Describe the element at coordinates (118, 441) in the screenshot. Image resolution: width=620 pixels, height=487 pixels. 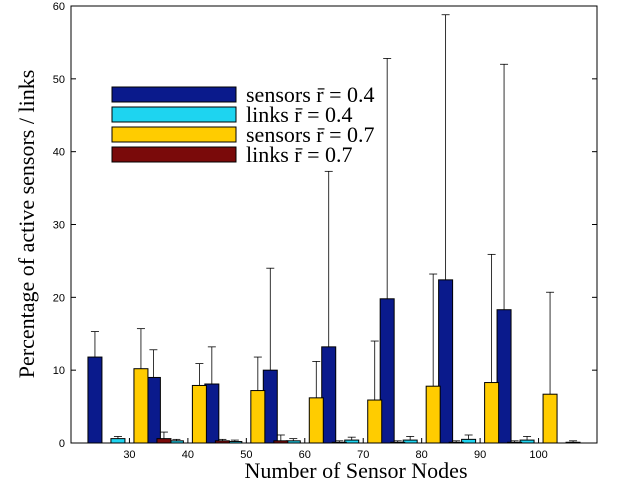
I see `bar-s1-c0` at that location.